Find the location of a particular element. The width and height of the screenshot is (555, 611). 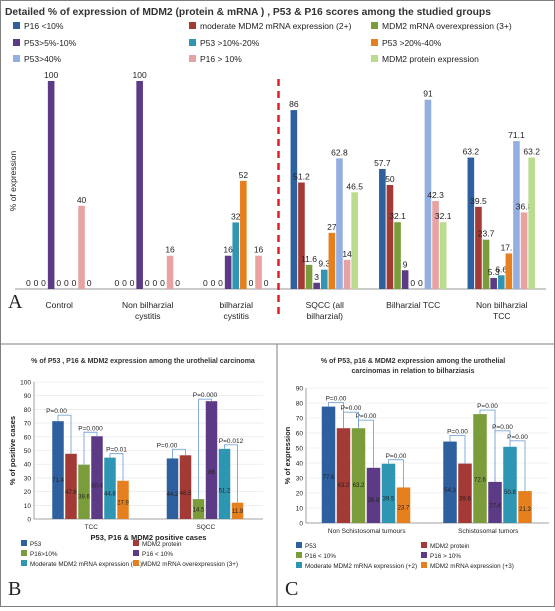

panel-label-b: B is located at coordinates (15, 589).